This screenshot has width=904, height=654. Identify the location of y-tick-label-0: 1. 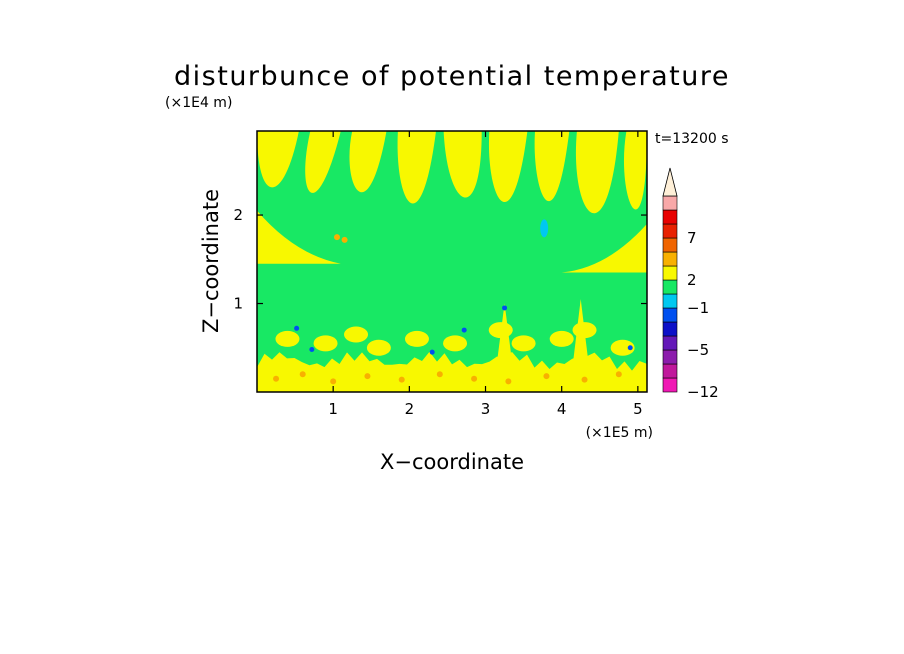
(238, 304).